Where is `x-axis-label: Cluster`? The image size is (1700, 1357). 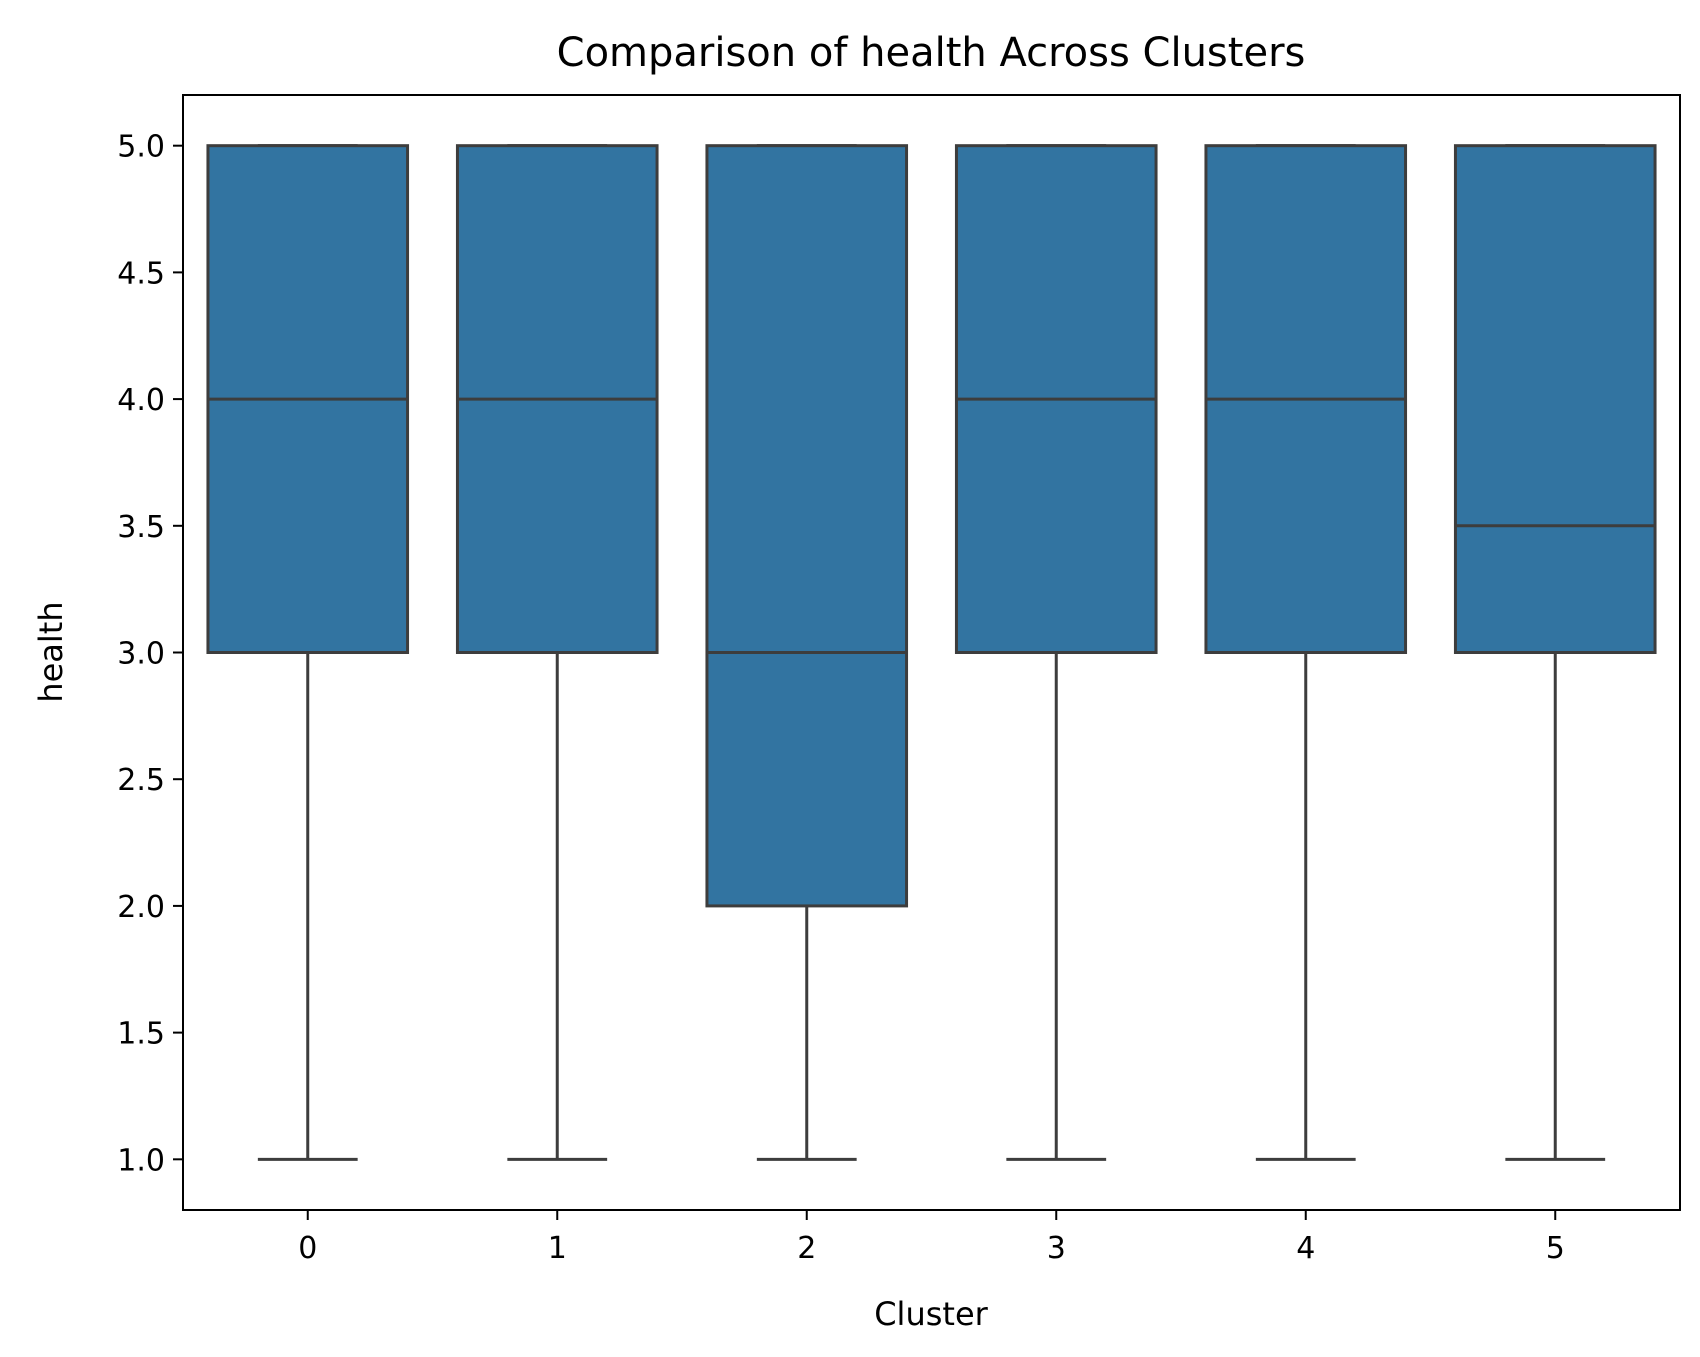 x-axis-label: Cluster is located at coordinates (931, 1314).